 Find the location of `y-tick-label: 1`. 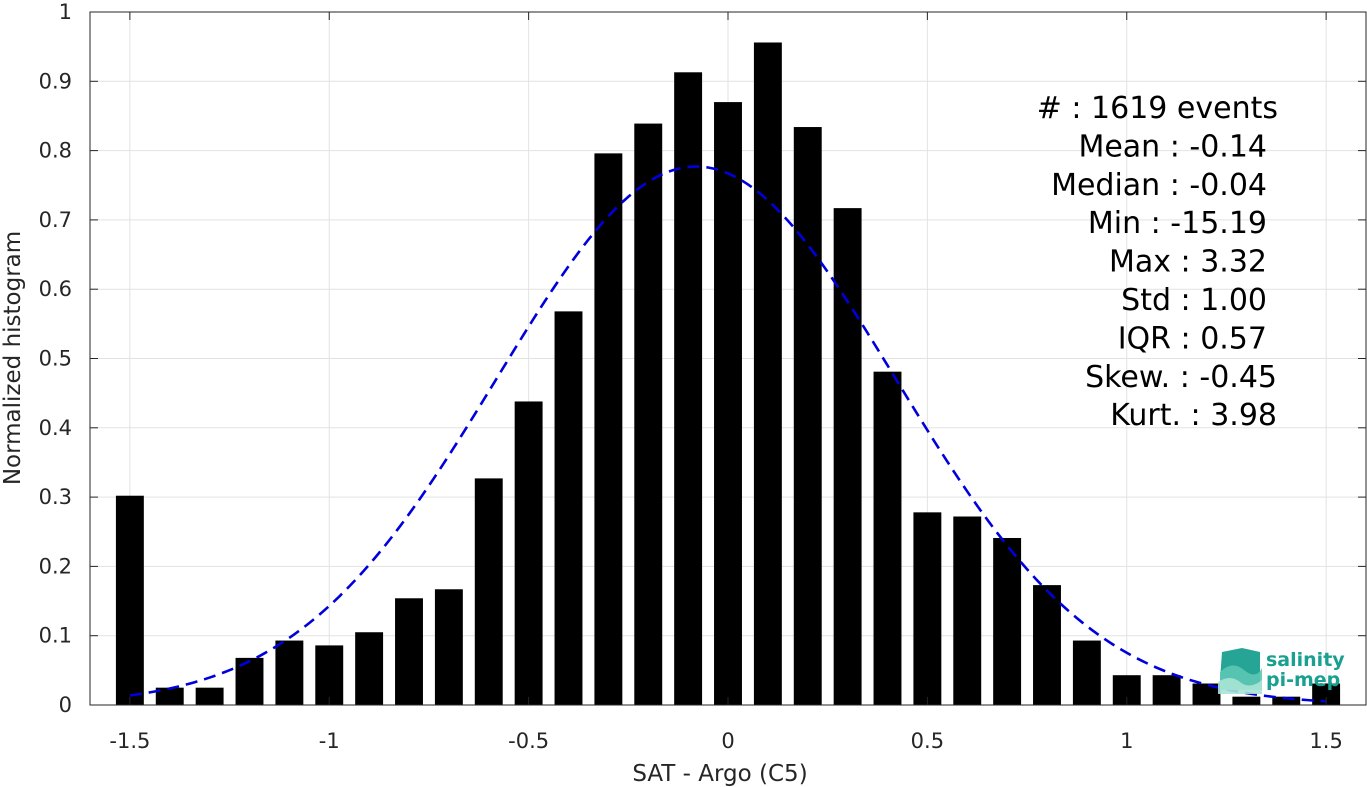

y-tick-label: 1 is located at coordinates (65, 12).